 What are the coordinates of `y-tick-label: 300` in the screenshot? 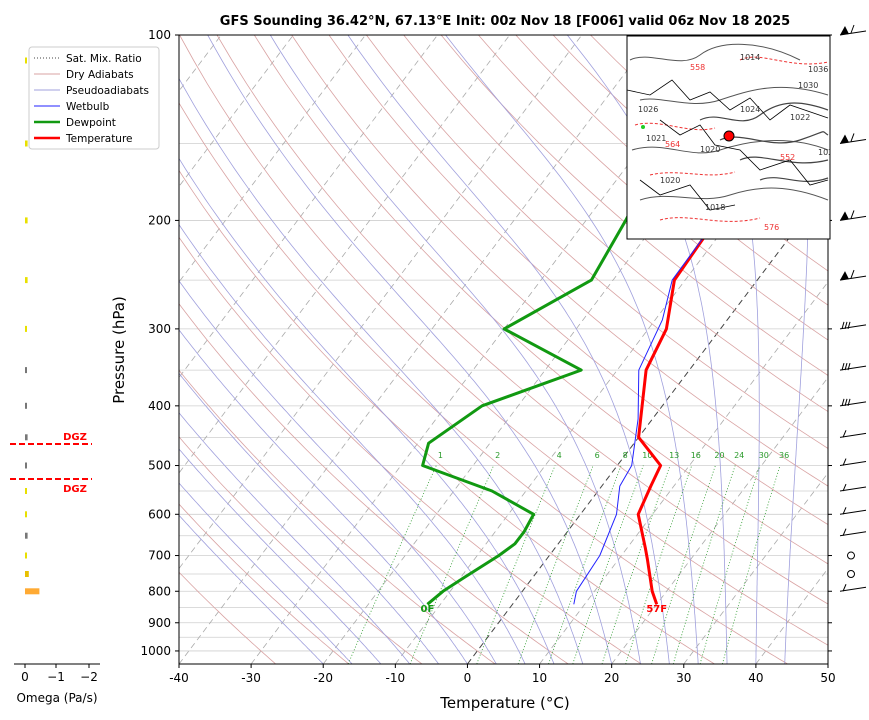 It's located at (159, 329).